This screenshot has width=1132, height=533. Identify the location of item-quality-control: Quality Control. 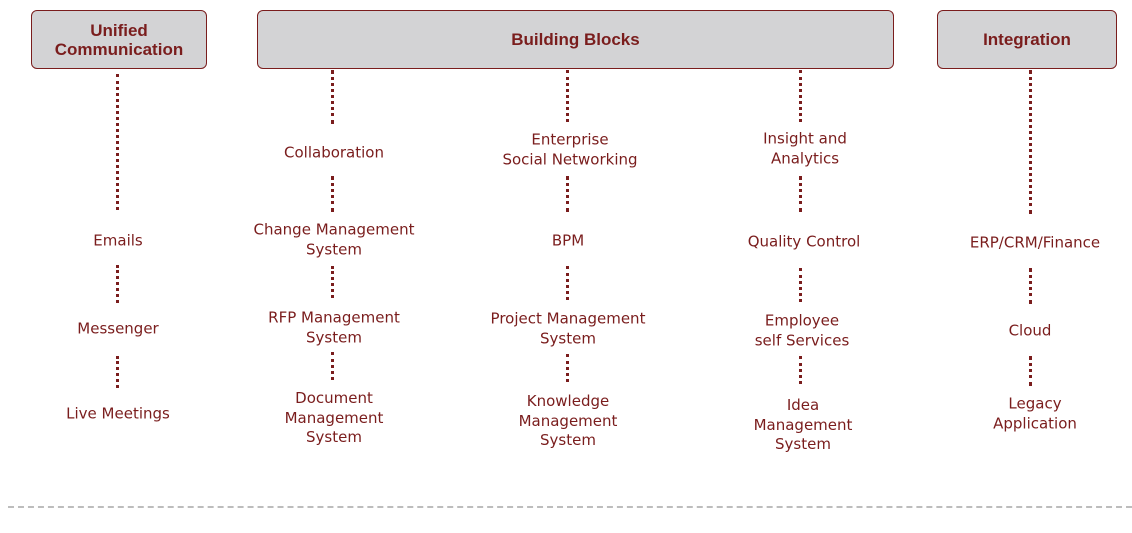
(804, 241).